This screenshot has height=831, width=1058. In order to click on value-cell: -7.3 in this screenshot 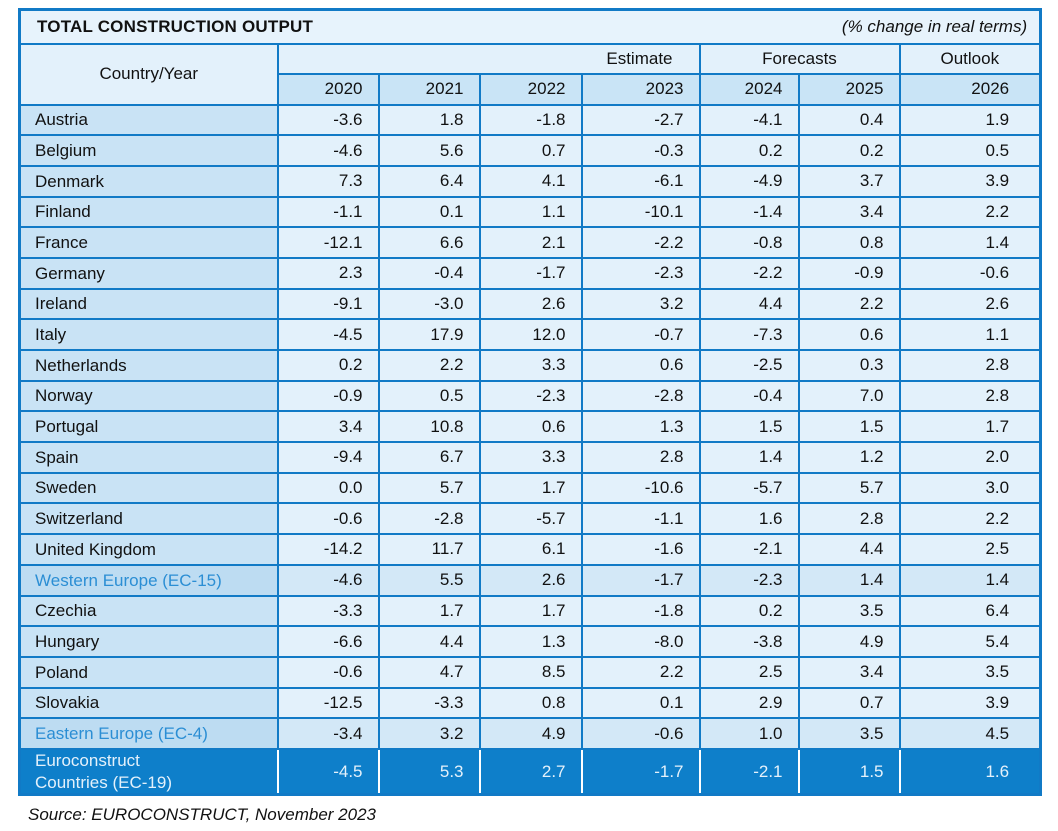, I will do `click(749, 334)`.